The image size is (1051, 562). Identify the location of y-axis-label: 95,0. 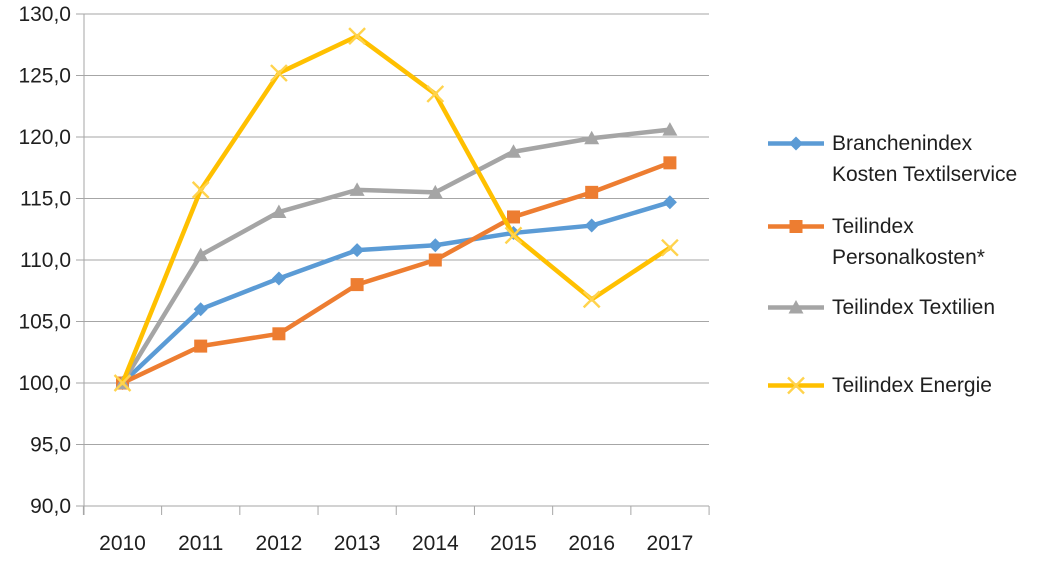
(50, 445).